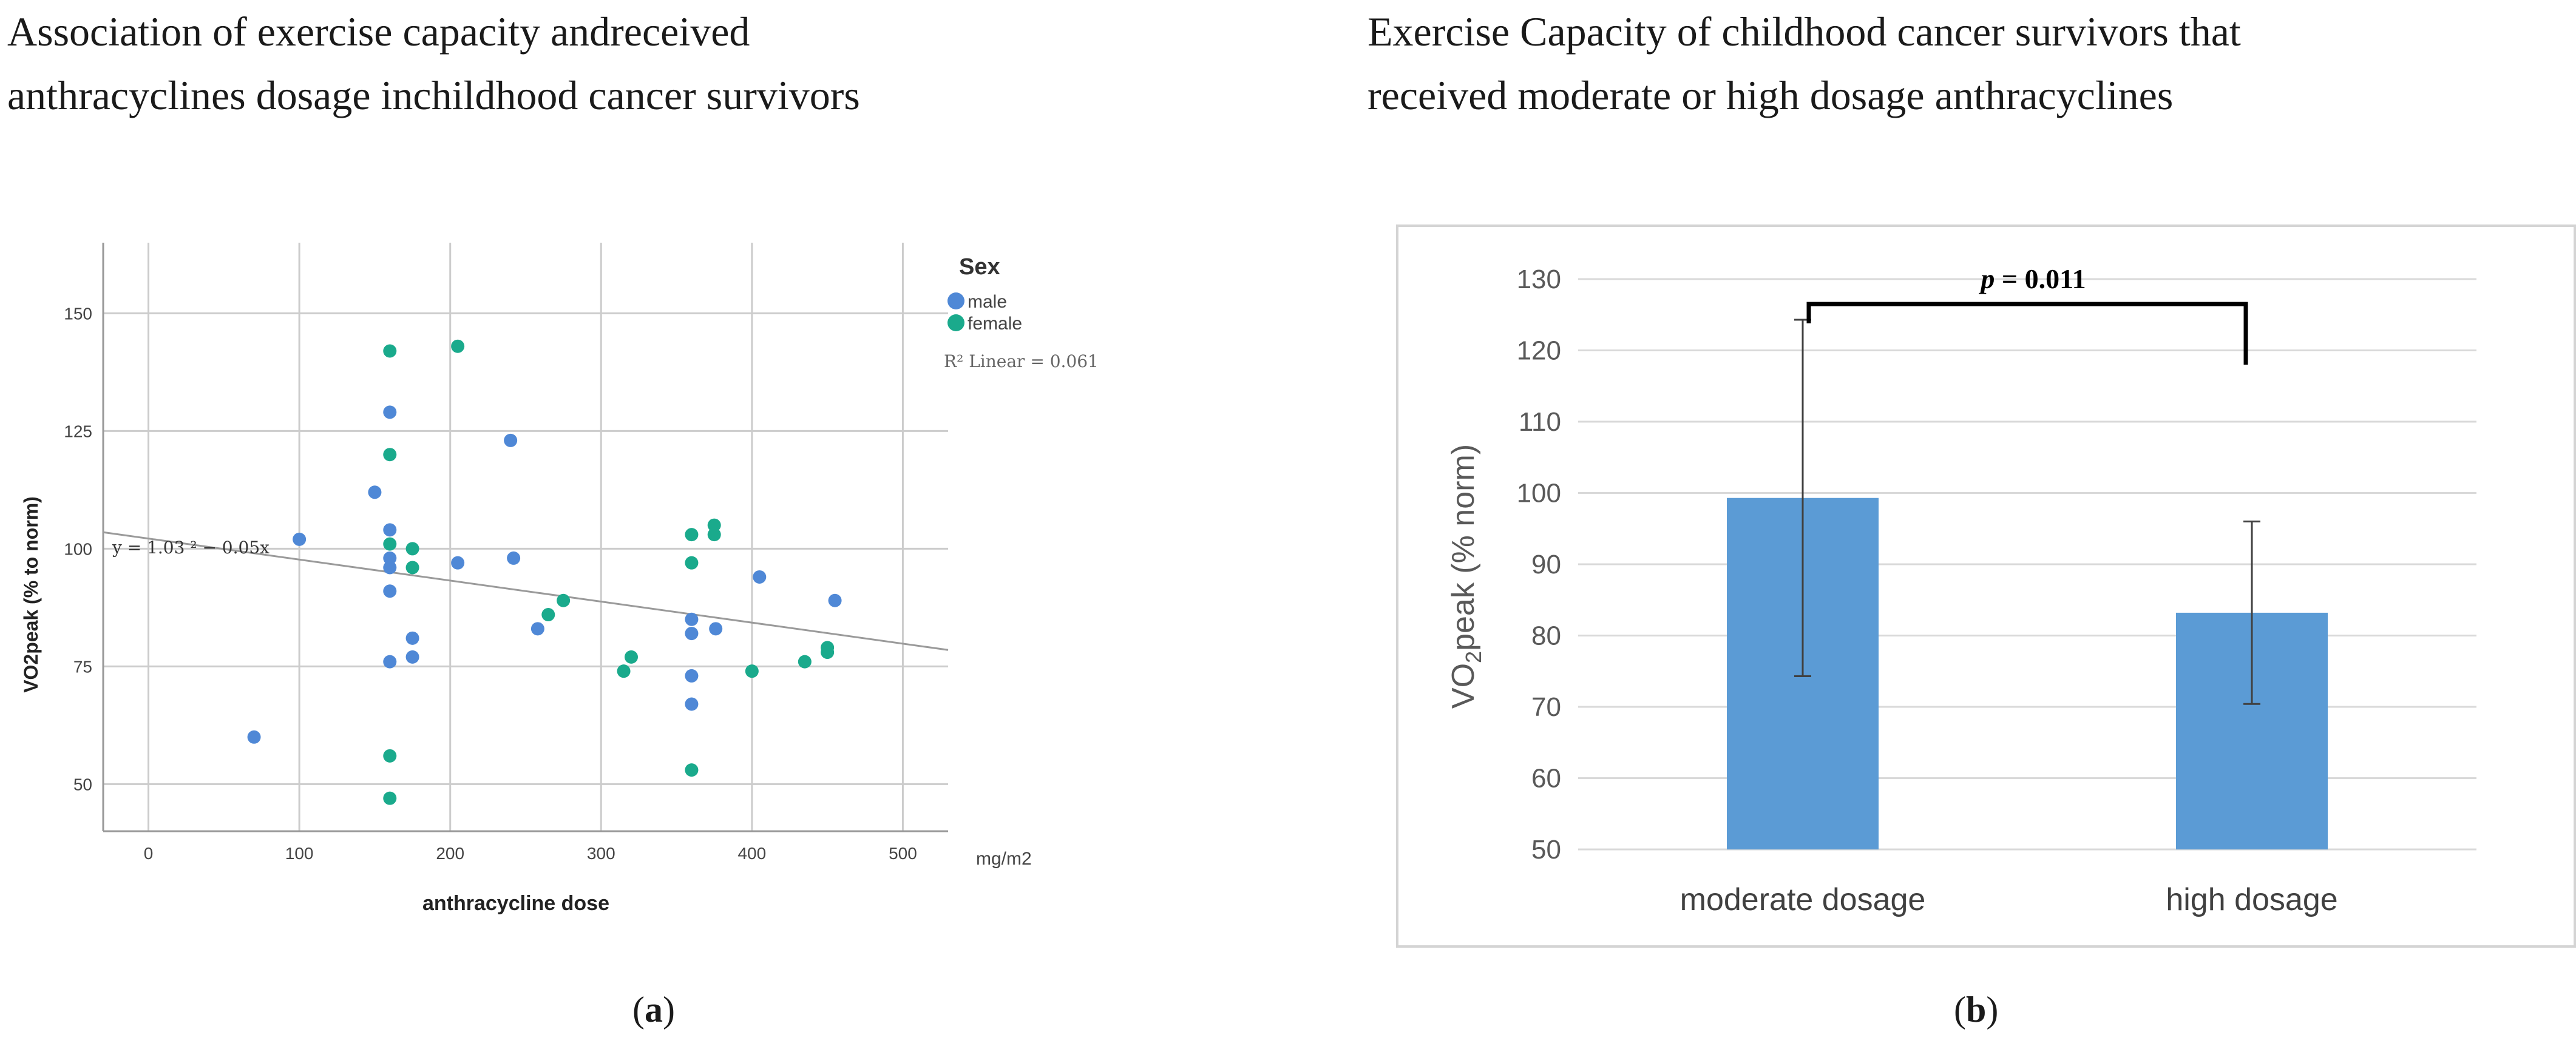  What do you see at coordinates (78, 548) in the screenshot?
I see `y-tick-label: 100` at bounding box center [78, 548].